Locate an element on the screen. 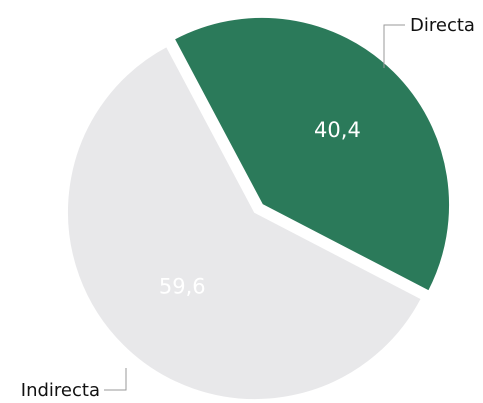 This screenshot has width=483, height=403. slice-value-label-indirecta: 59,6 is located at coordinates (182, 286).